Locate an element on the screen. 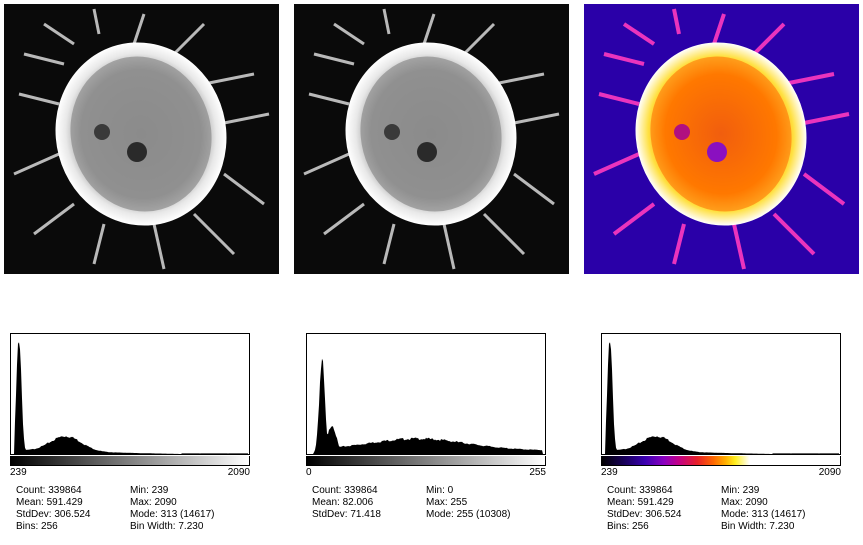  stat-mode: Mode: 255 (10308) is located at coordinates (468, 514).